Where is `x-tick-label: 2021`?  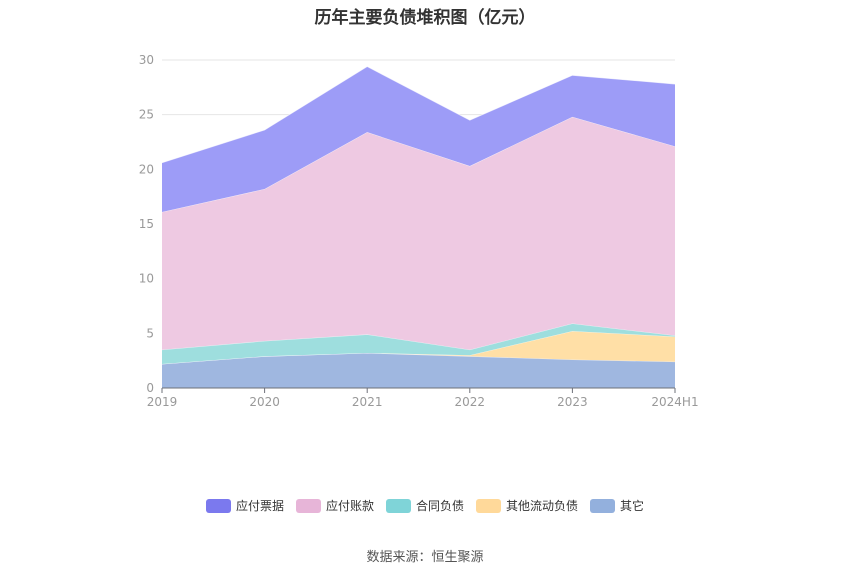 x-tick-label: 2021 is located at coordinates (367, 402).